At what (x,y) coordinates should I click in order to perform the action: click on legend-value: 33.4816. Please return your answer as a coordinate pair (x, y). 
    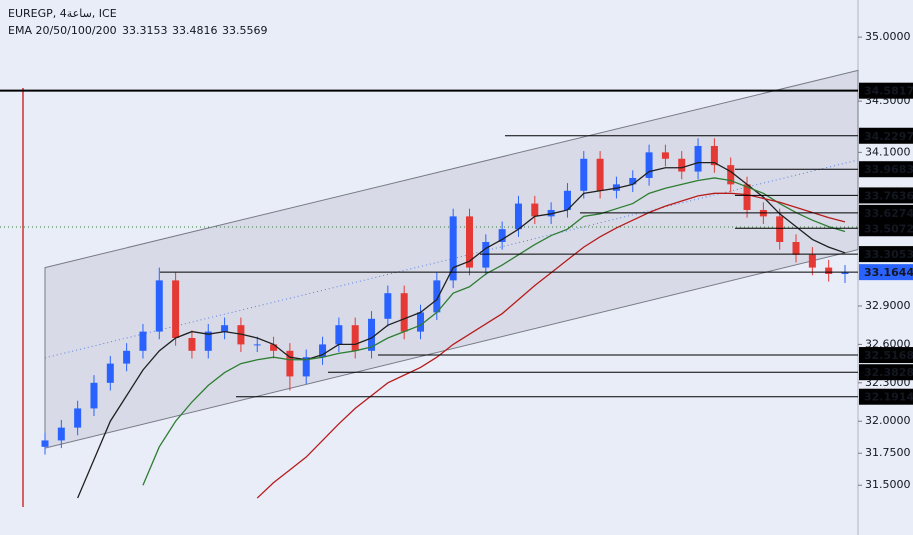
    Looking at the image, I should click on (195, 30).